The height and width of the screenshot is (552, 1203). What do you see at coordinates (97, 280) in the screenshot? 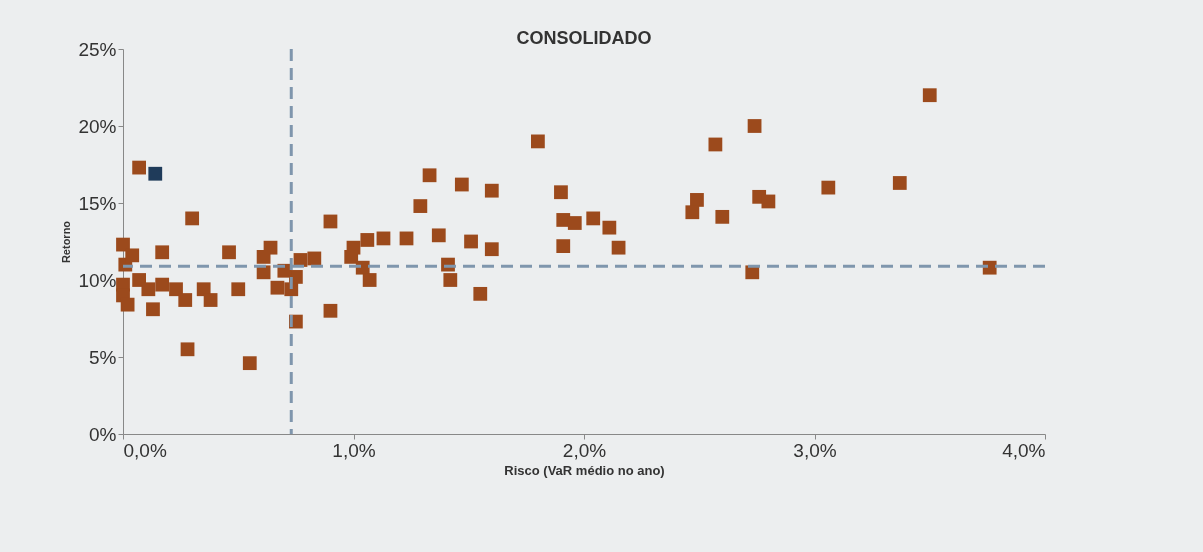
I see `y-tick-label: 10%` at bounding box center [97, 280].